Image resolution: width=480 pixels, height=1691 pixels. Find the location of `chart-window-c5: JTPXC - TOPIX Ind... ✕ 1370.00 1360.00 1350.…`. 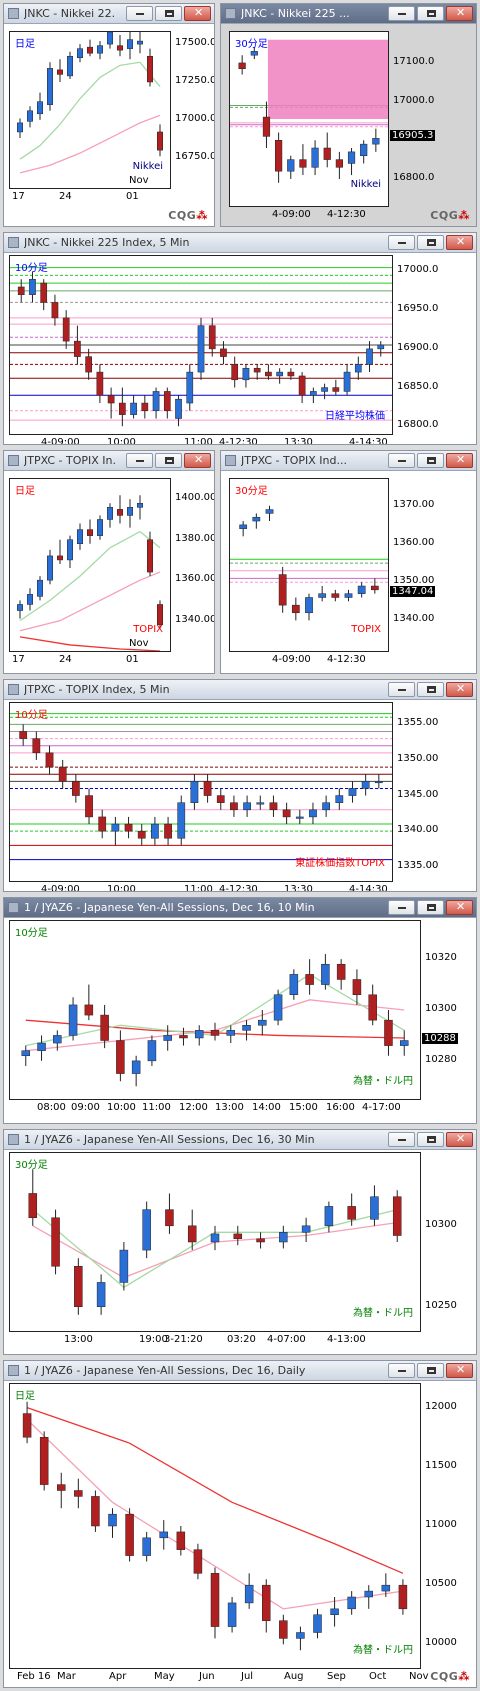

chart-window-c5: JTPXC - TOPIX Ind... ✕ 1370.00 1360.00 1350.… is located at coordinates (348, 562).